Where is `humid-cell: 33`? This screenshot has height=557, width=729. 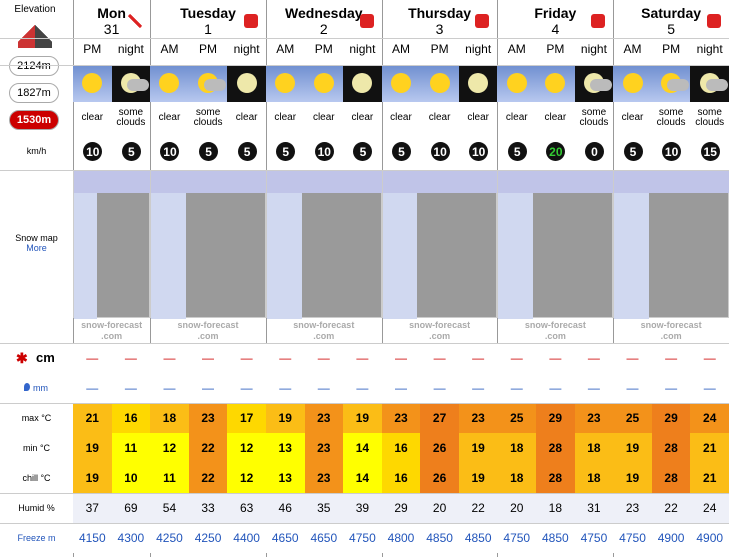
humid-cell: 33 is located at coordinates (208, 508).